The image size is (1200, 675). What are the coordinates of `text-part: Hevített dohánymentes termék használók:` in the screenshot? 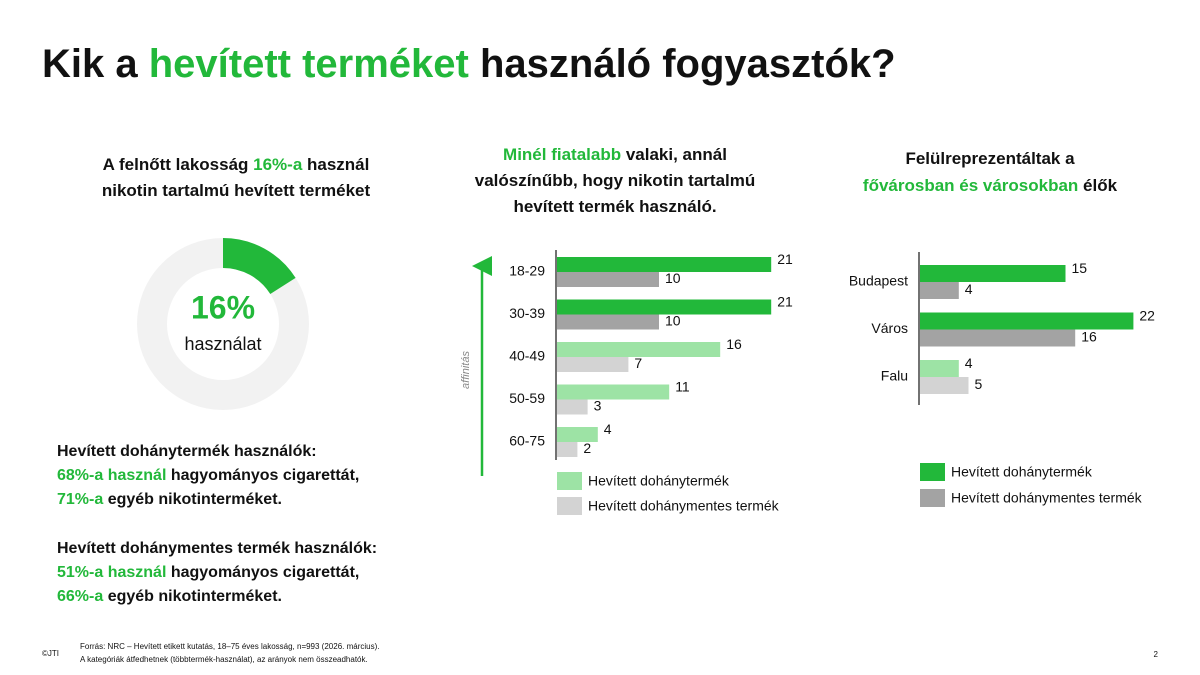 It's located at (217, 548).